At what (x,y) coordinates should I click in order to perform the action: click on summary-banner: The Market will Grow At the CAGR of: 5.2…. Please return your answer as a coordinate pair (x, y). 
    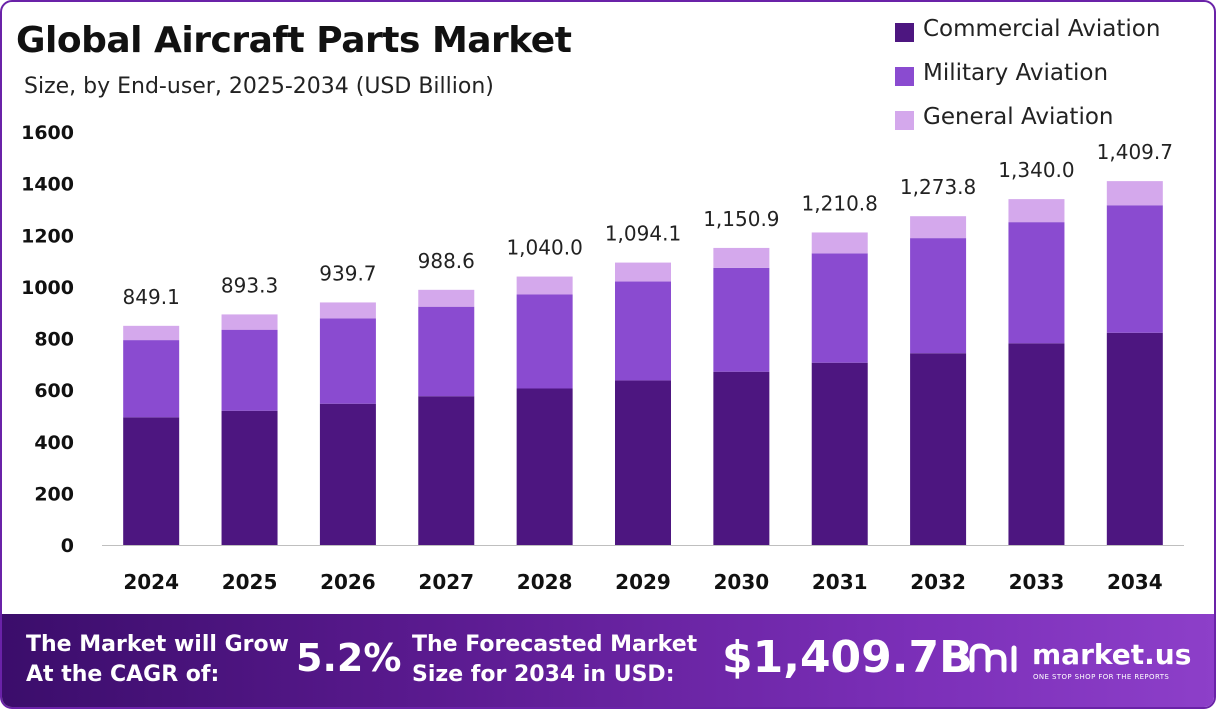
    Looking at the image, I should click on (608, 660).